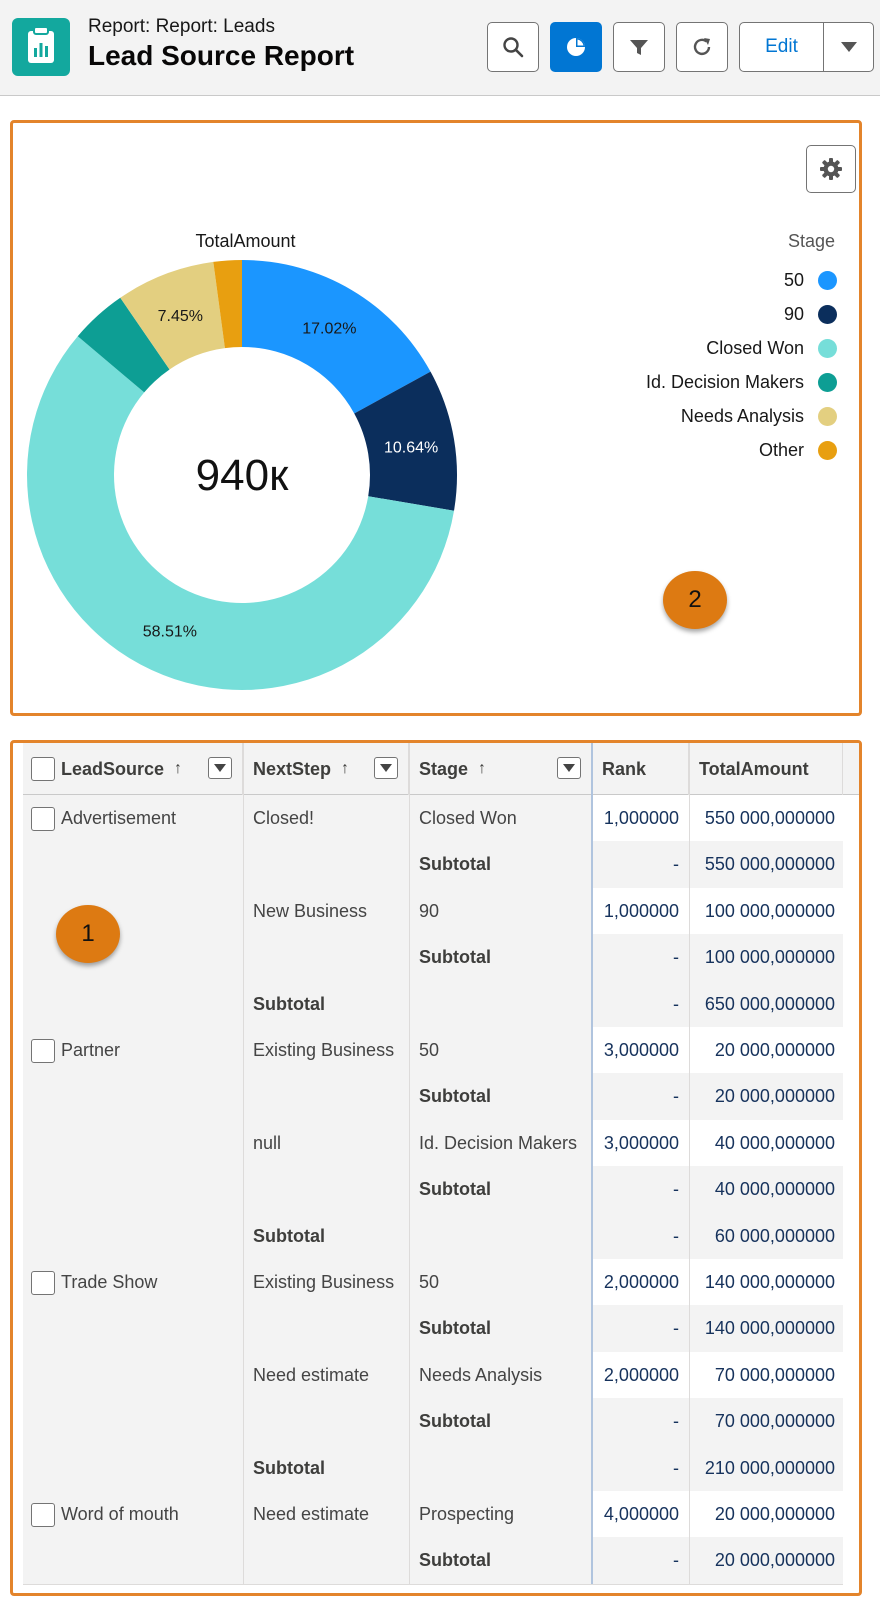 The width and height of the screenshot is (880, 1600). Describe the element at coordinates (123, 345) in the screenshot. I see `donut-slice-id-decision-makers` at that location.